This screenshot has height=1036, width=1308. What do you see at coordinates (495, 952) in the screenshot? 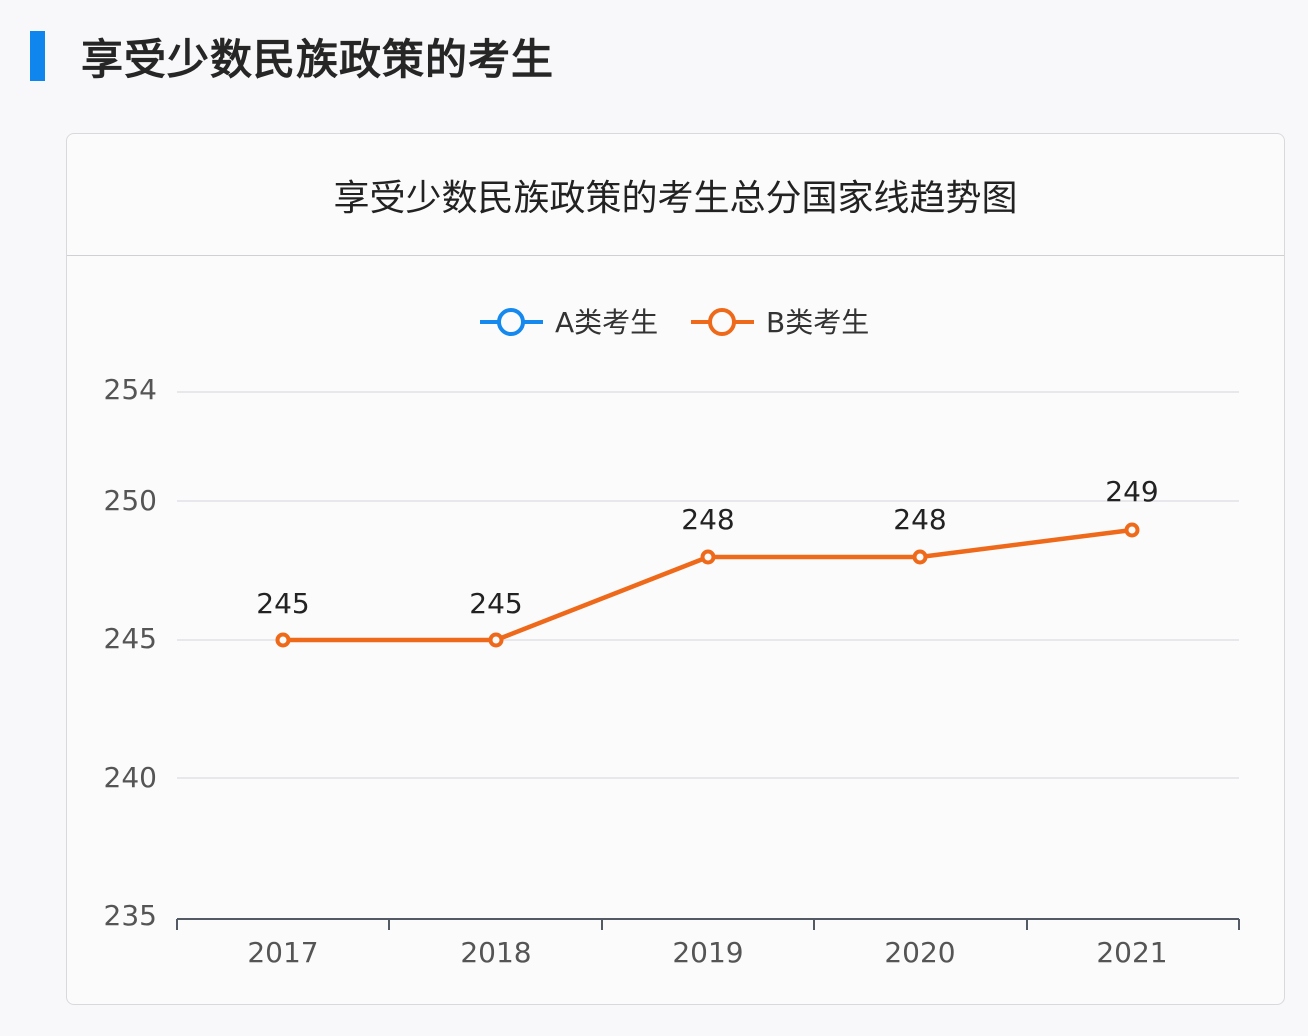
I see `x-tick-label: 2018` at bounding box center [495, 952].